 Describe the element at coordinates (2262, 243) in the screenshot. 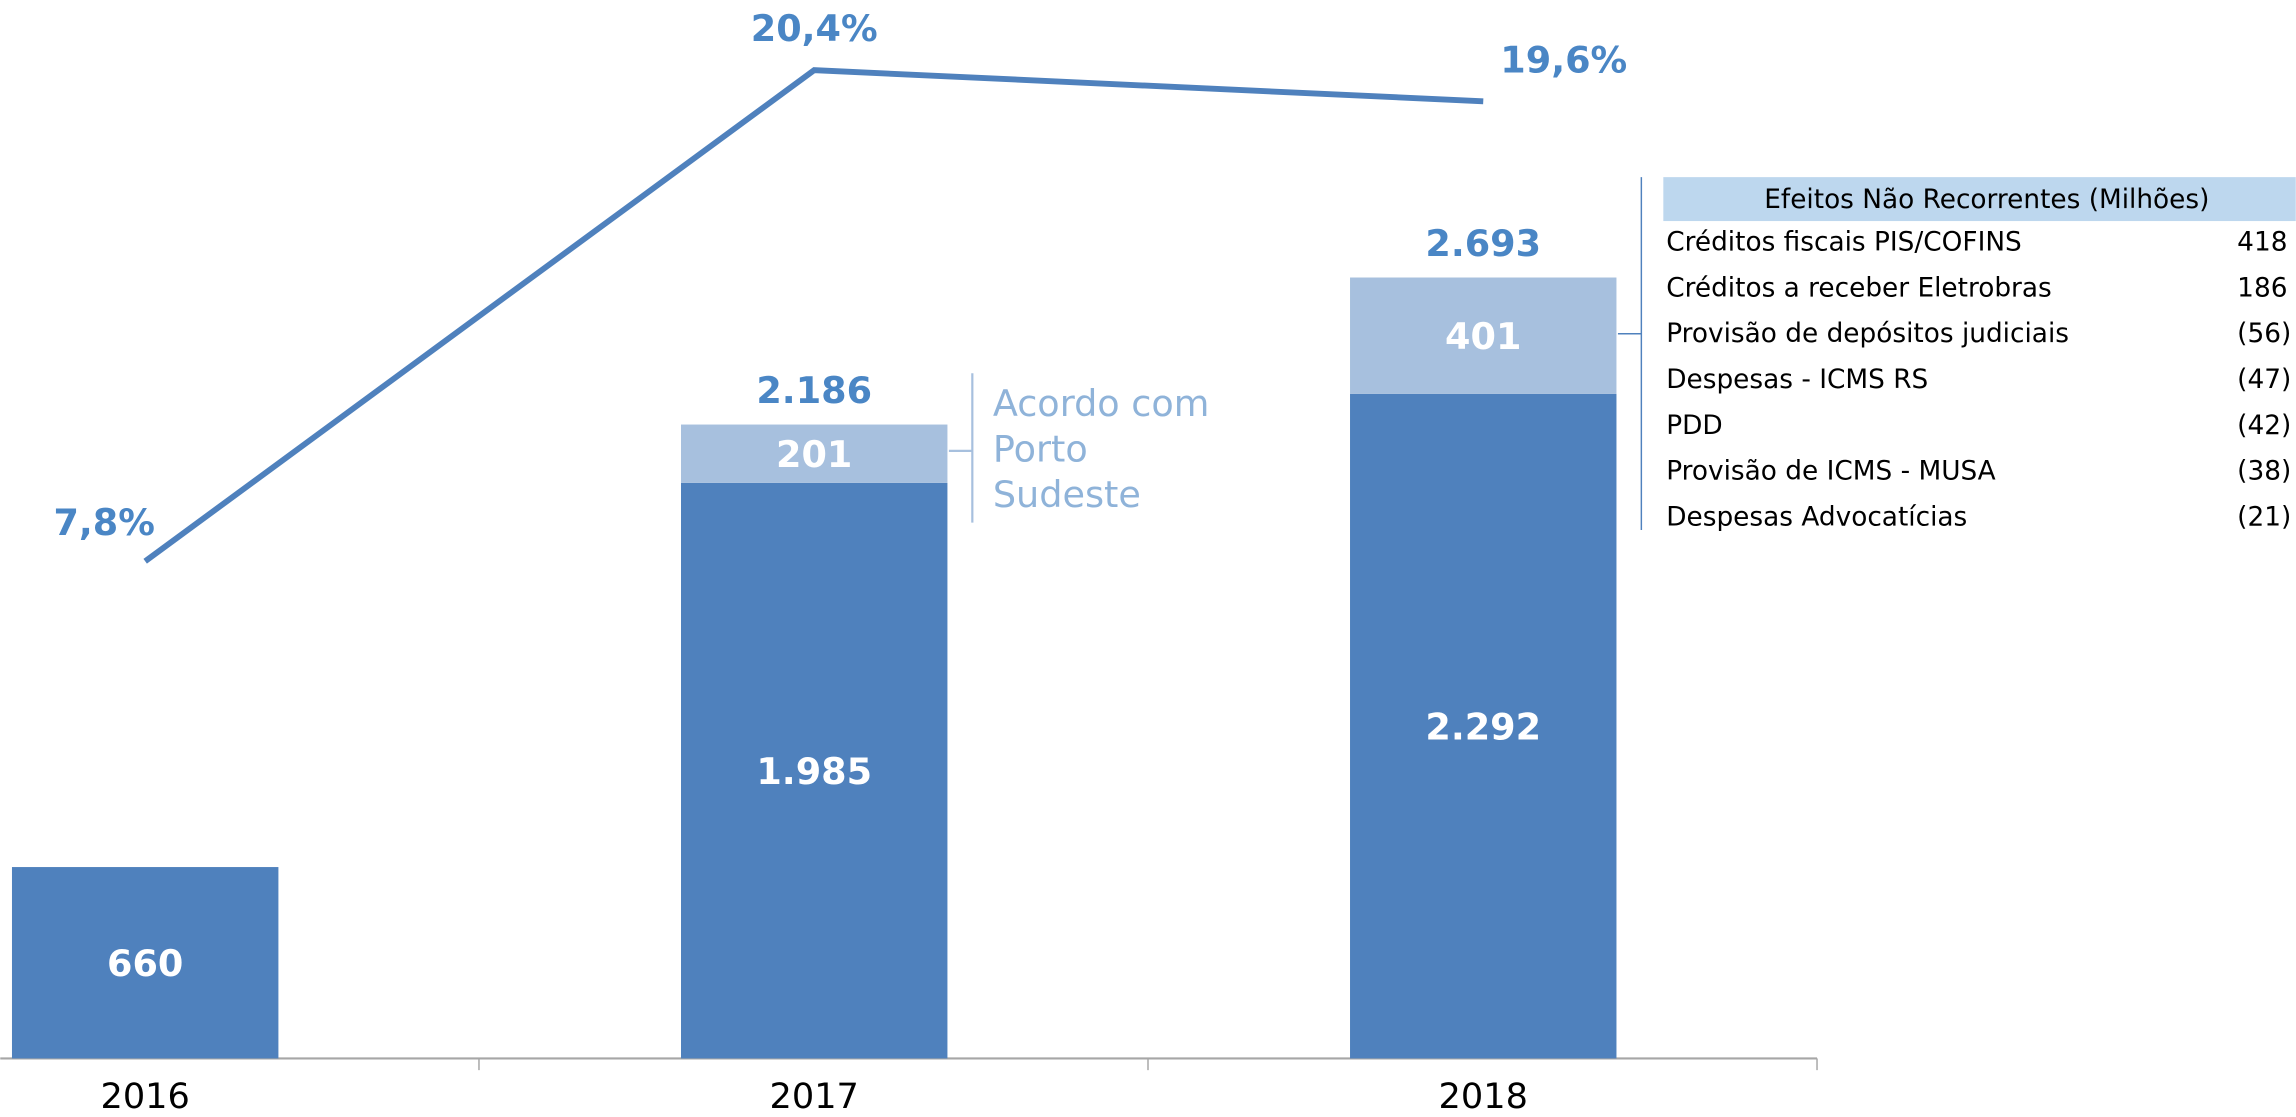

I see `table-value: 418` at that location.